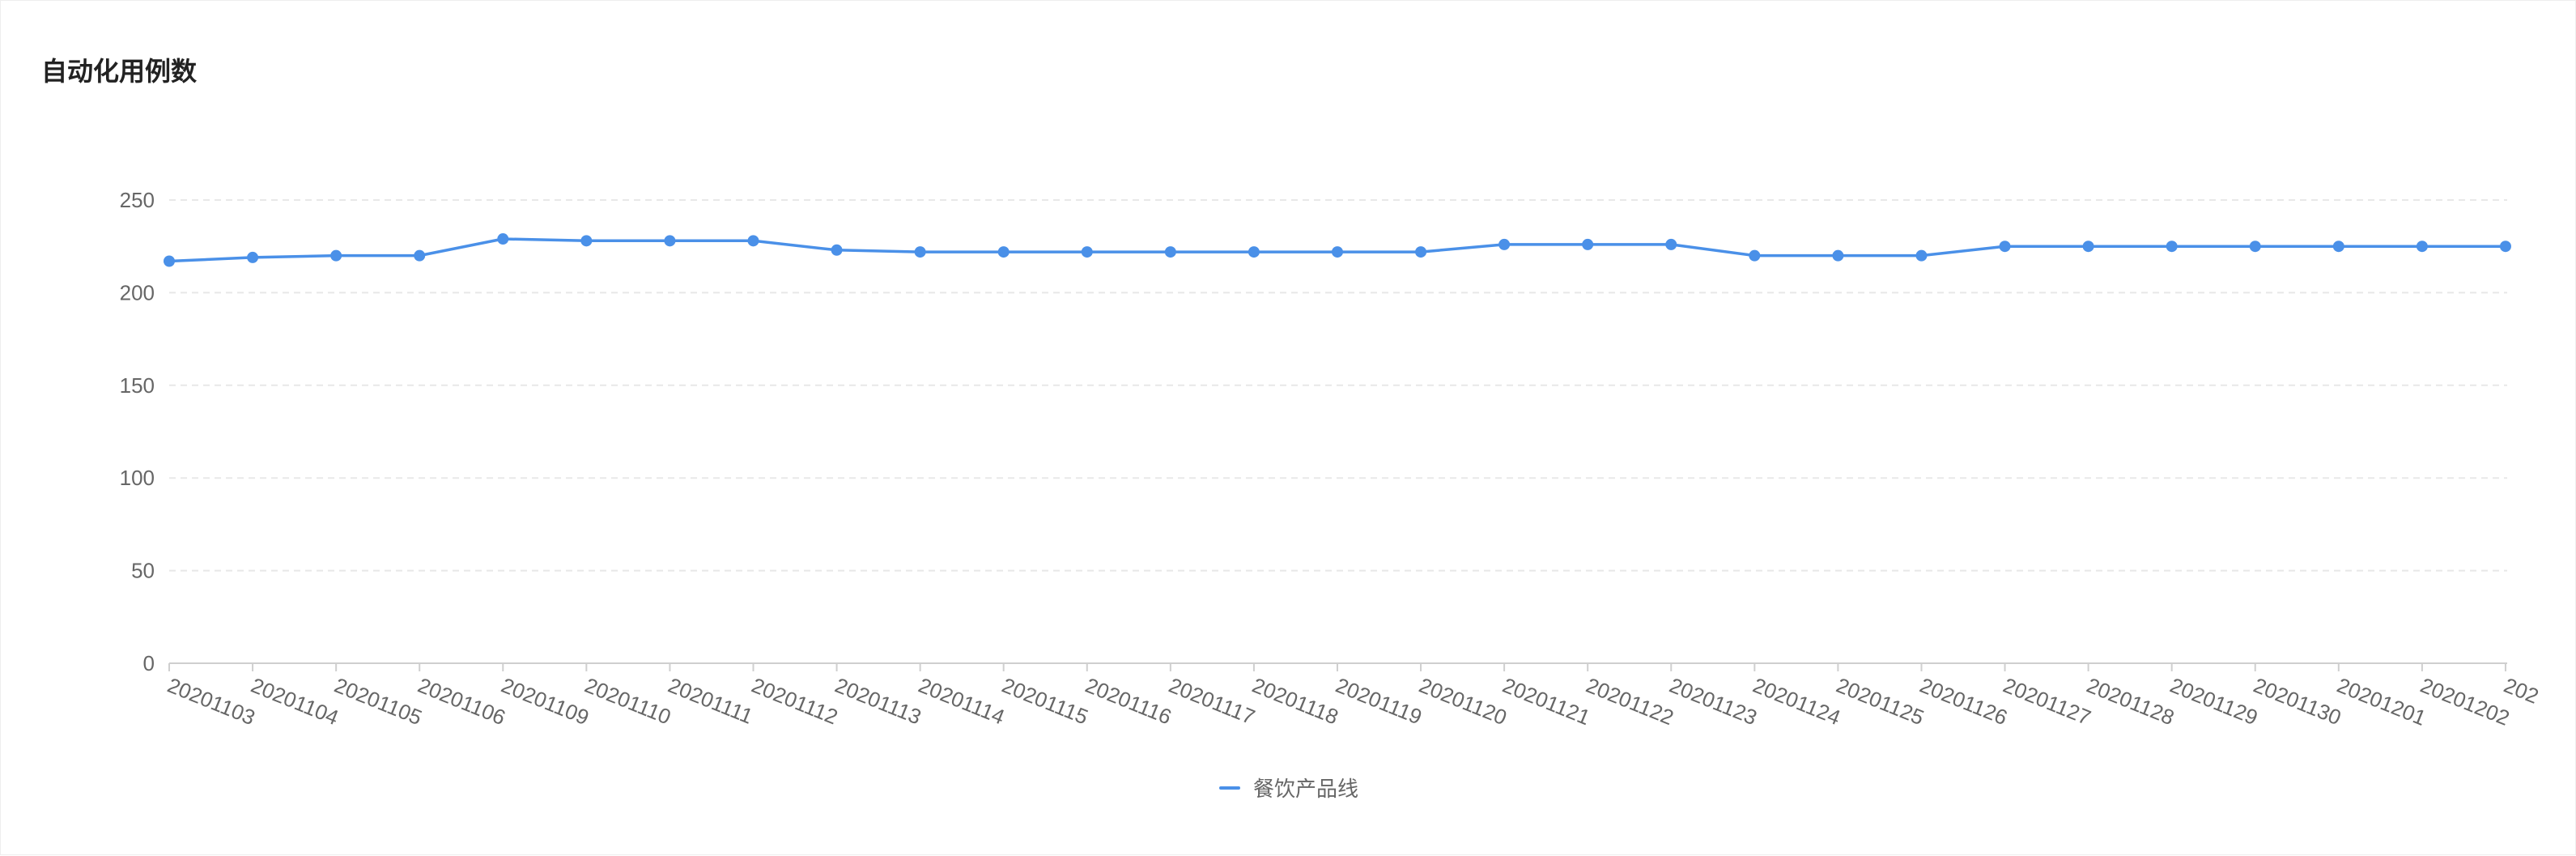  I want to click on x-tick-label: 20201116, so click(1129, 701).